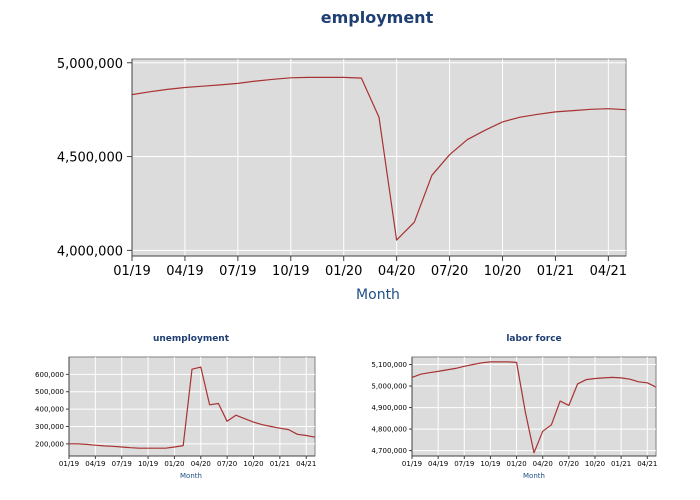 The height and width of the screenshot is (500, 700). Describe the element at coordinates (449, 271) in the screenshot. I see `employment-xtick-label: 07/20` at that location.